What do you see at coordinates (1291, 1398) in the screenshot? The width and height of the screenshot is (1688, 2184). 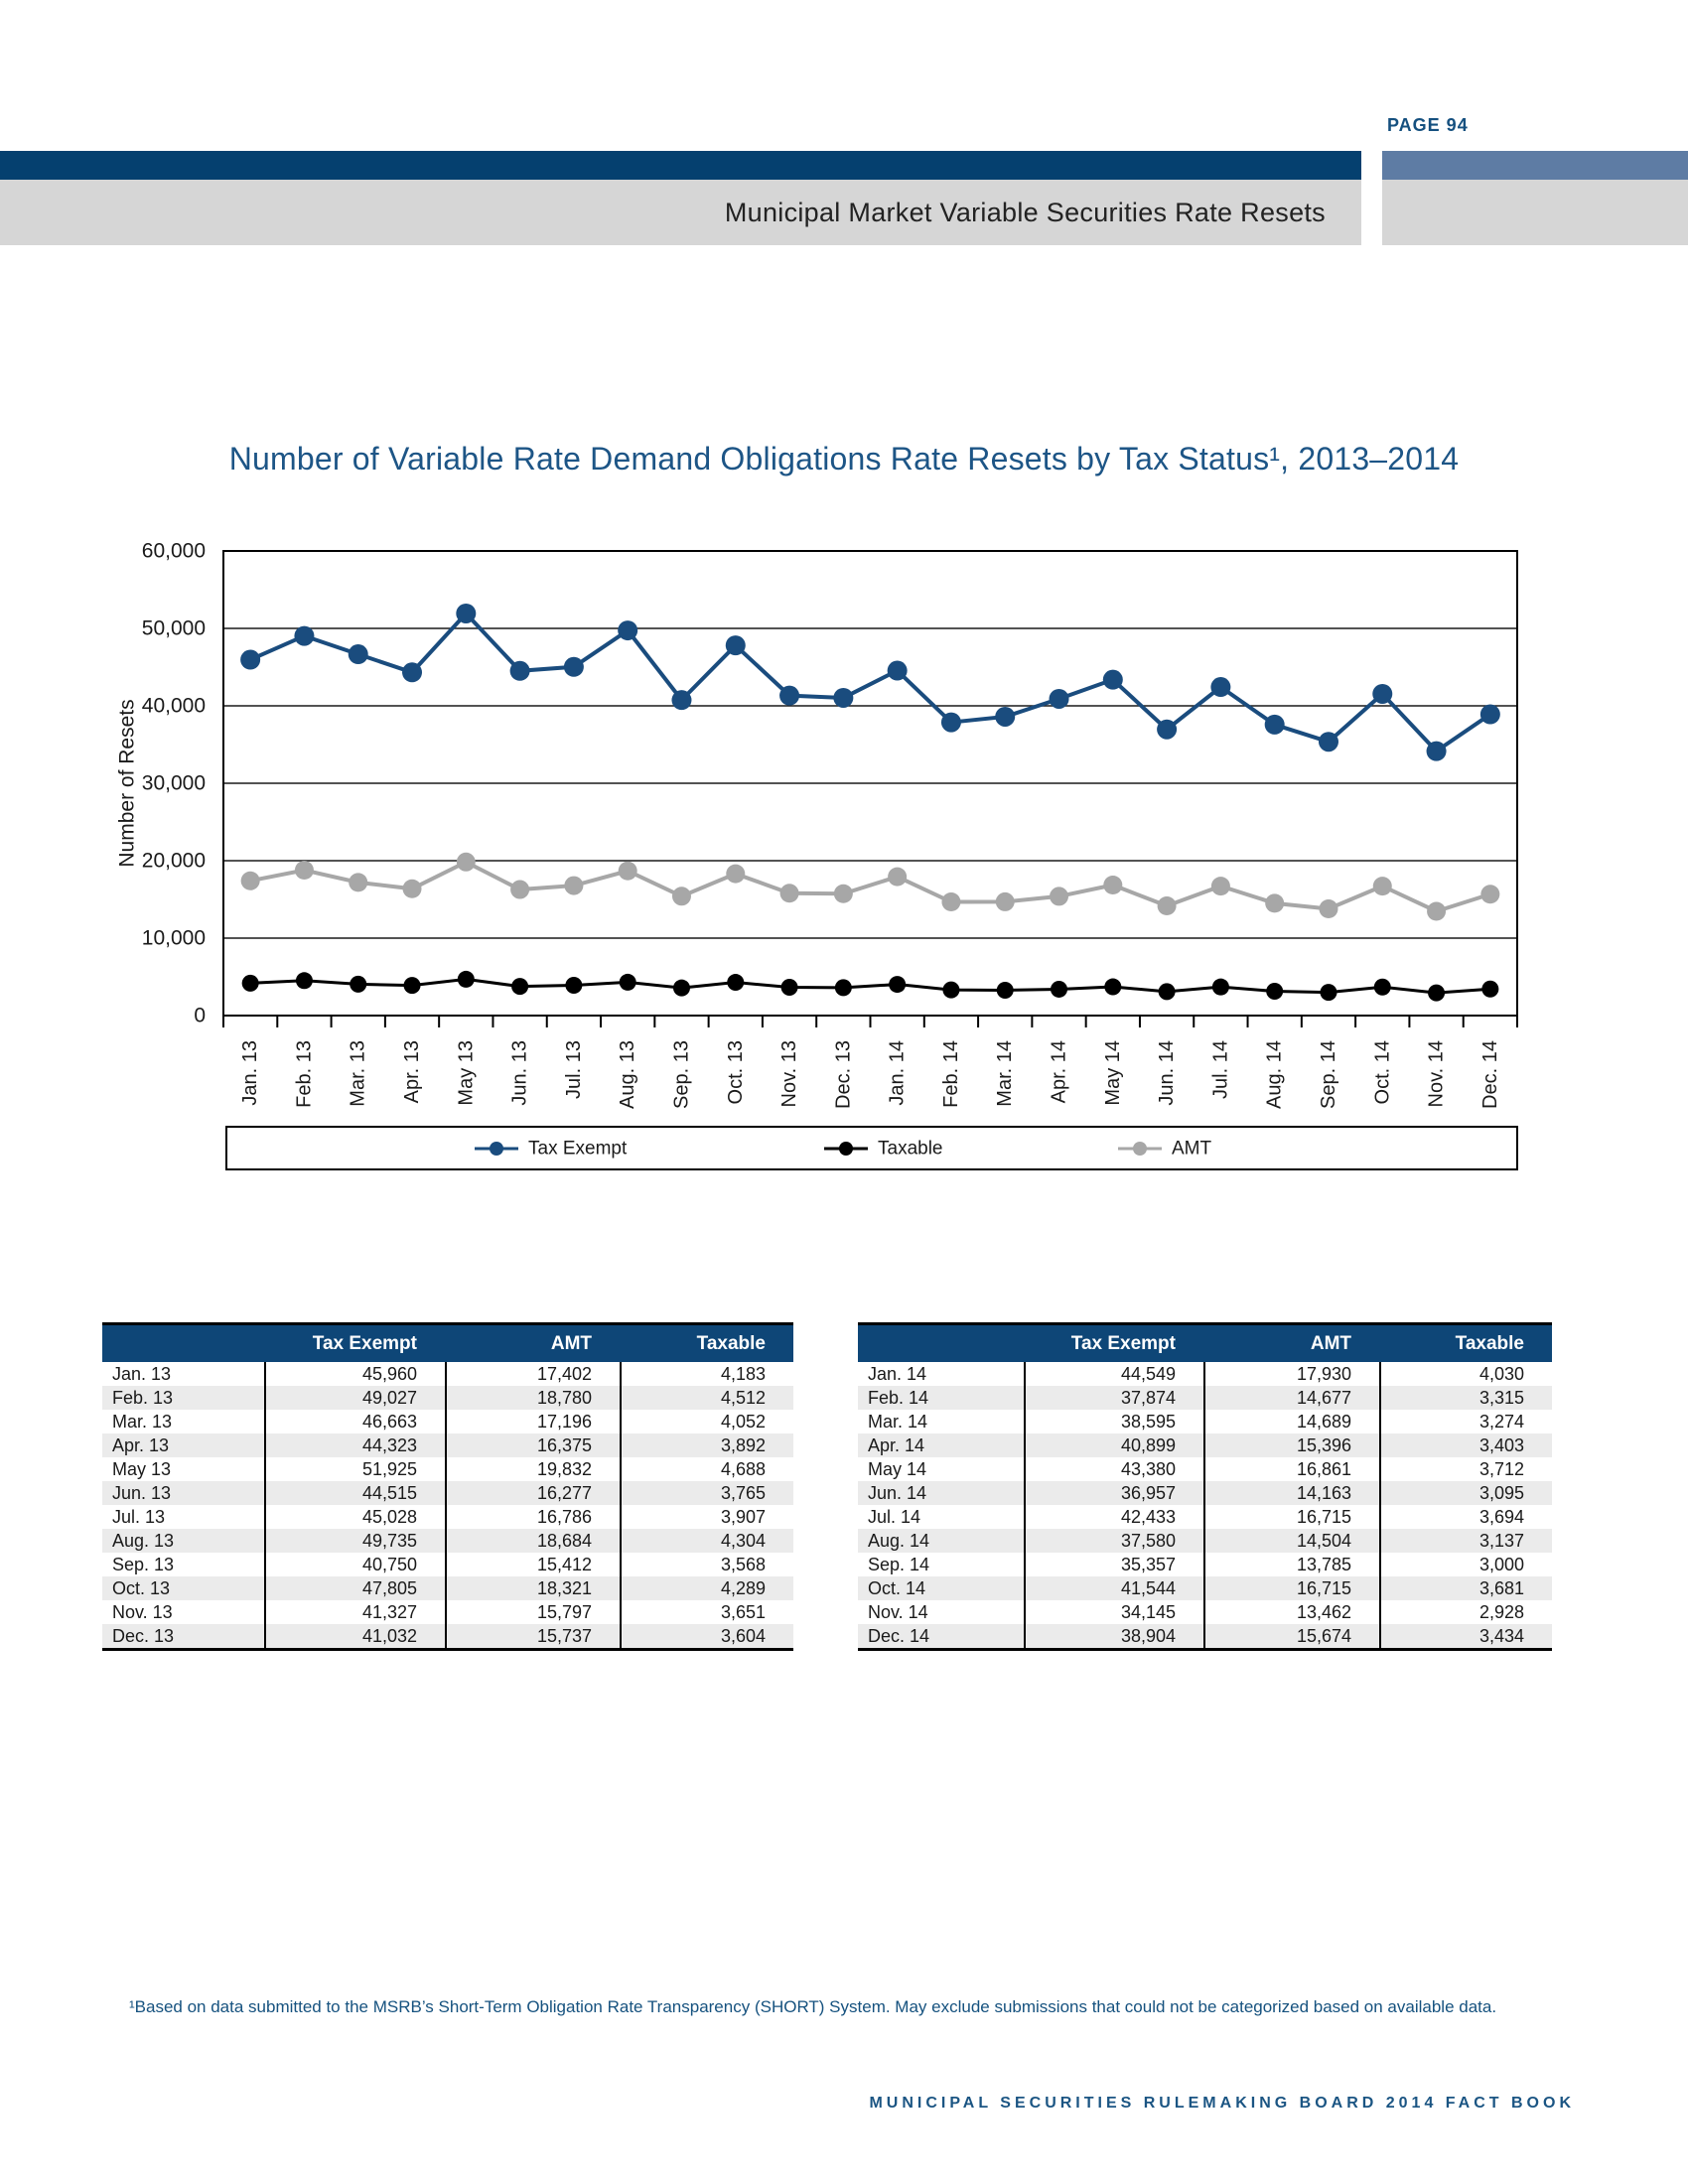 I see `cell-value: 14,677` at bounding box center [1291, 1398].